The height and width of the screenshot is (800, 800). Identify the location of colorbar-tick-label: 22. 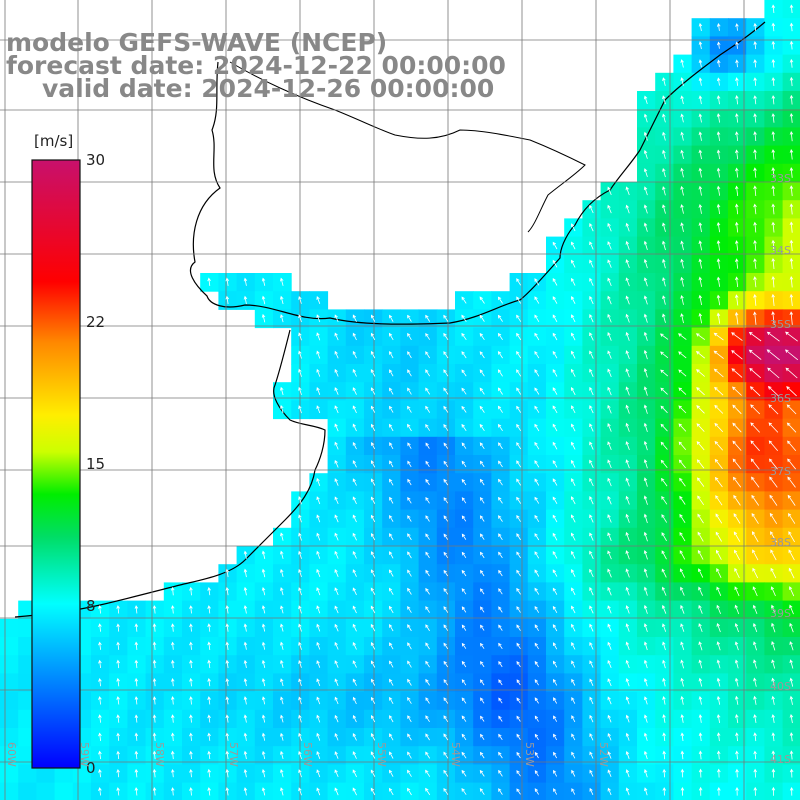
(96, 322).